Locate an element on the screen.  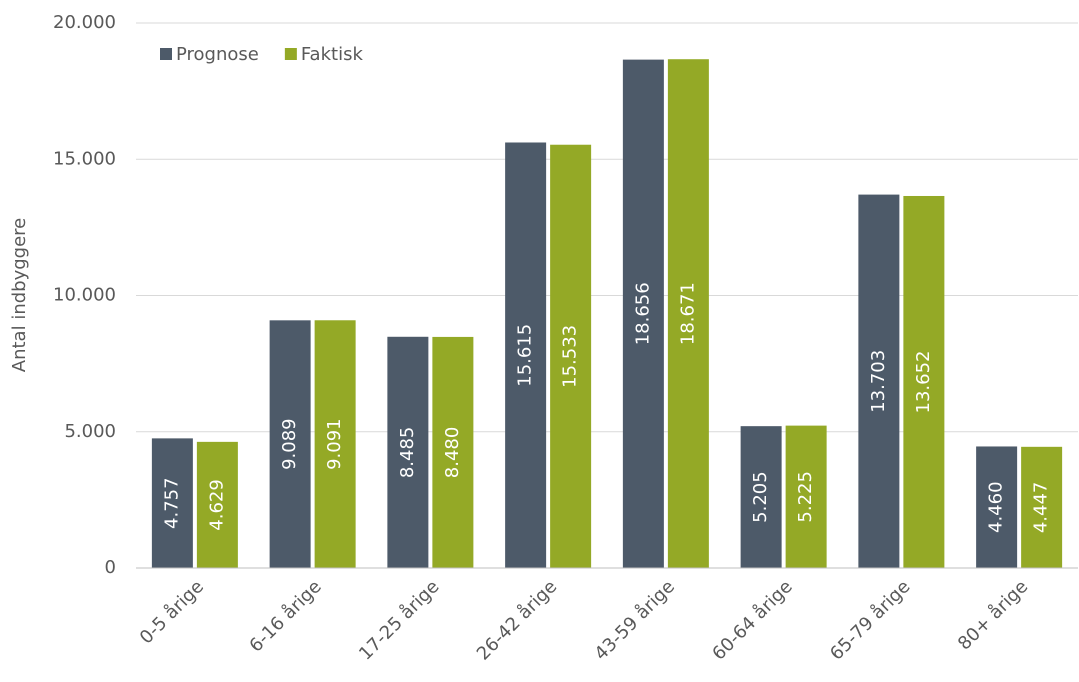
data-label: 4.460 is located at coordinates (996, 507).